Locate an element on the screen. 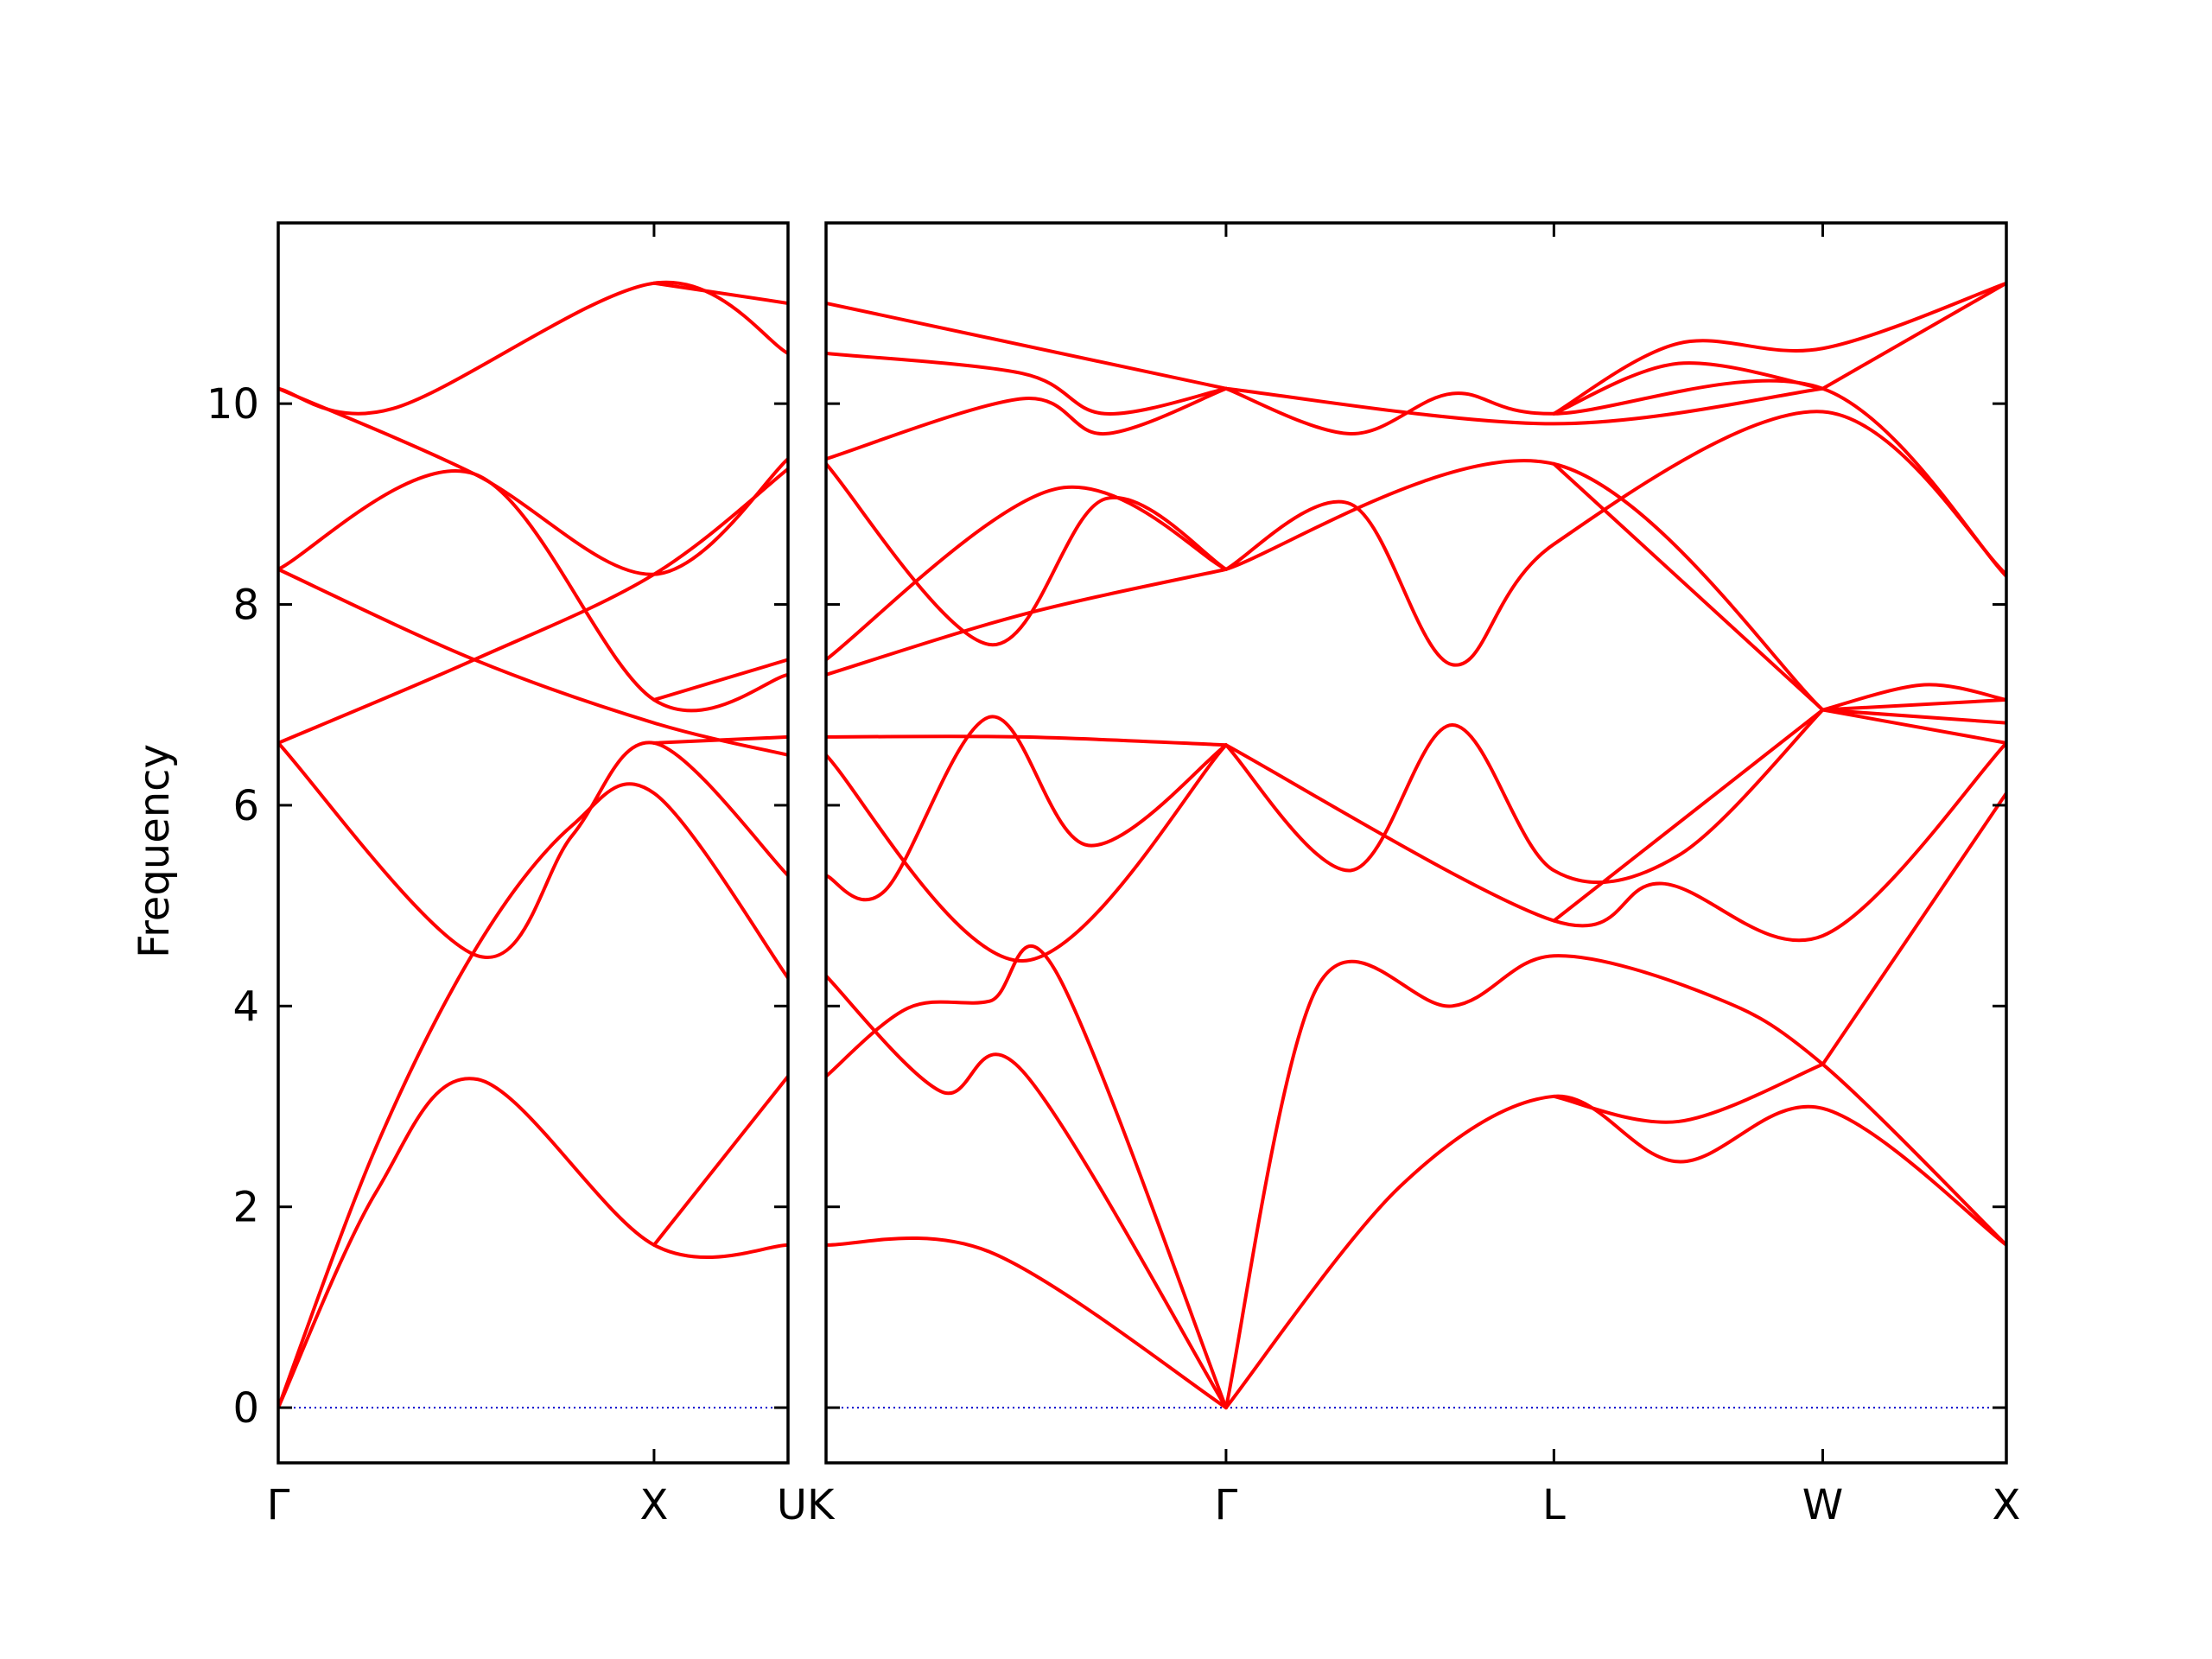  x-tick-label: W is located at coordinates (1822, 1505).